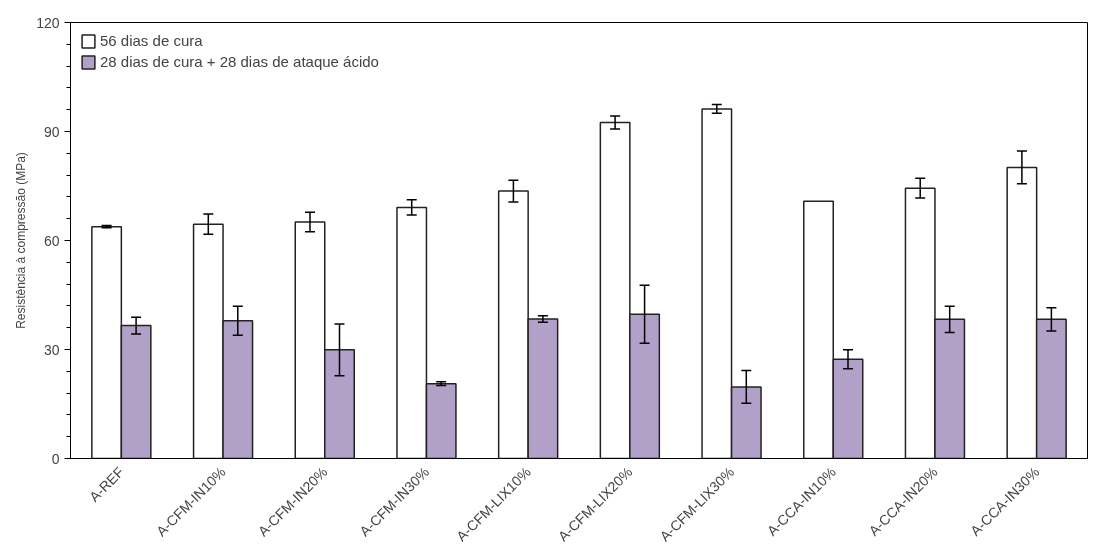  Describe the element at coordinates (55, 458) in the screenshot. I see `y-tick-label: 0` at that location.